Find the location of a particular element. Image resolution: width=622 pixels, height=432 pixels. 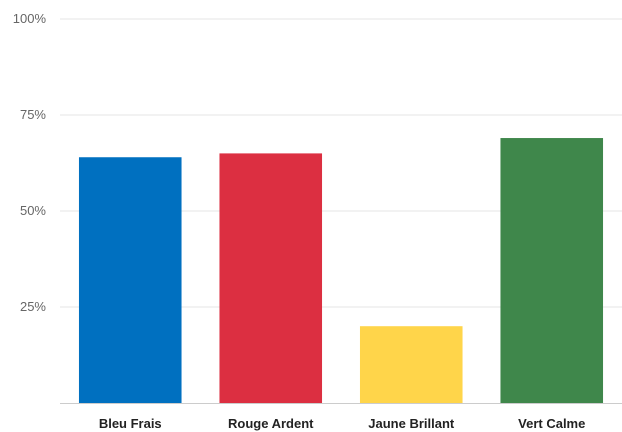

bar-rouge-ardent is located at coordinates (271, 278).